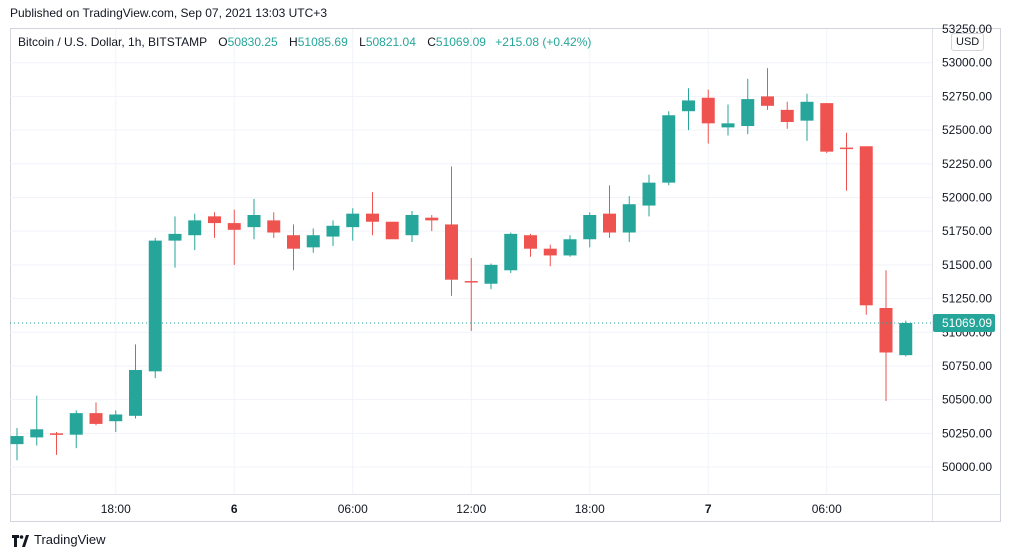 The image size is (1012, 558). What do you see at coordinates (543, 42) in the screenshot?
I see `change-value: +215.08 (+0.42%)` at bounding box center [543, 42].